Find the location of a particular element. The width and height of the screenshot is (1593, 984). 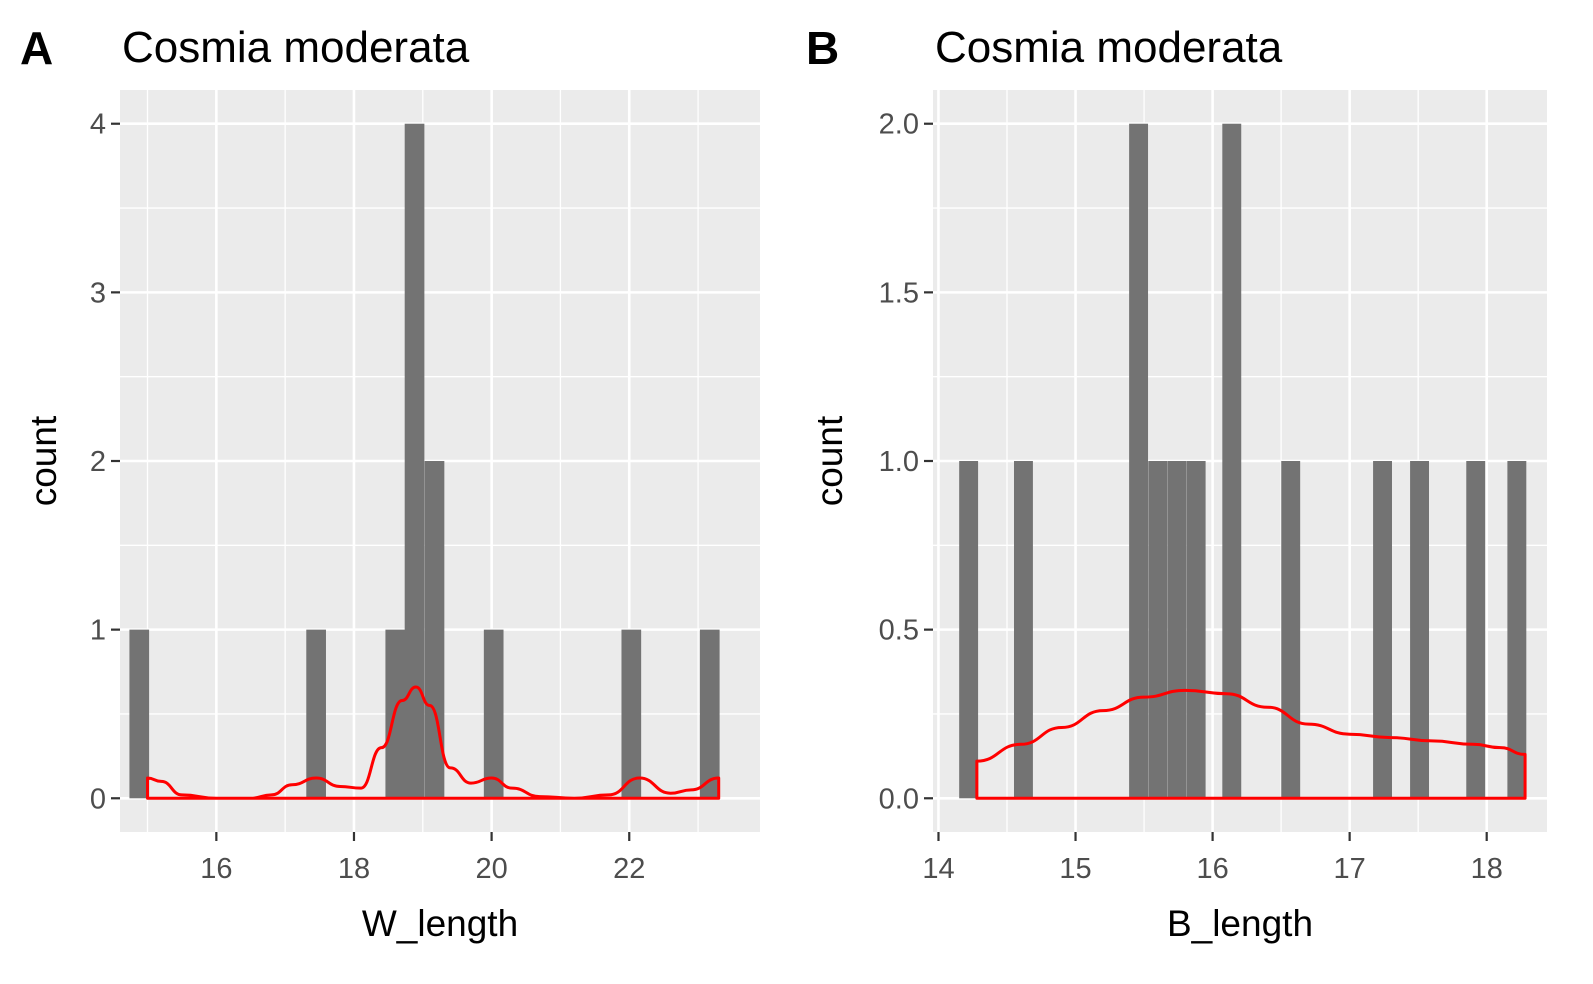

panel-b-y-axis-title: count is located at coordinates (829, 460).